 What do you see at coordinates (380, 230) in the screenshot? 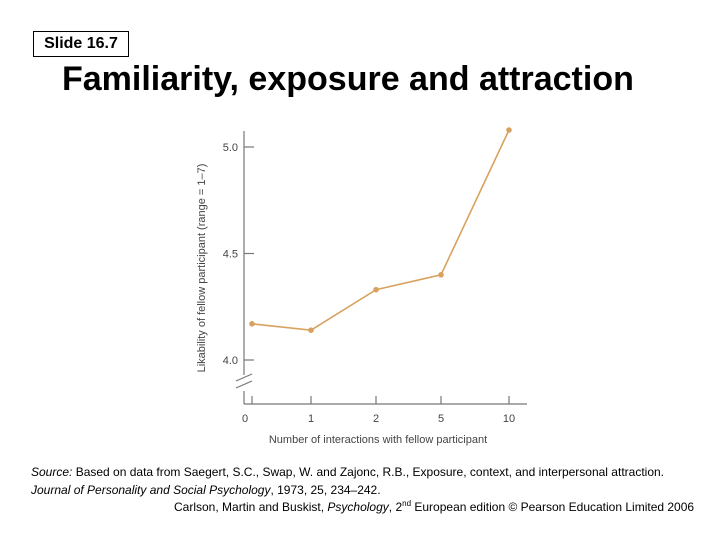
I see `series-line` at bounding box center [380, 230].